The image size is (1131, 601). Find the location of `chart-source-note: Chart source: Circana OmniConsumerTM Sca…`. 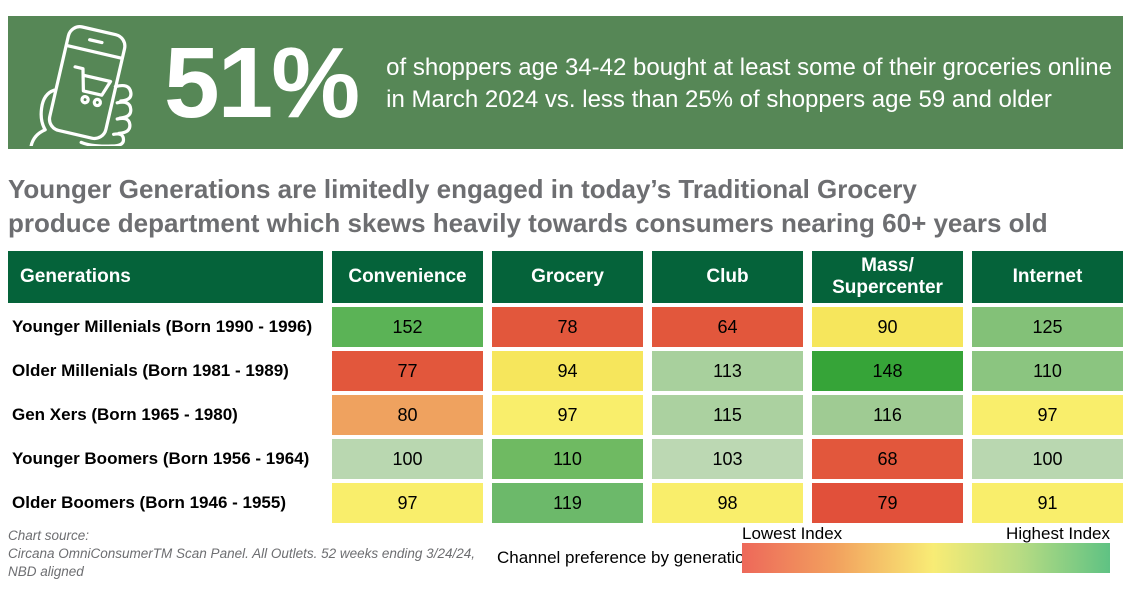

chart-source-note: Chart source: Circana OmniConsumerTM Sca… is located at coordinates (243, 554).